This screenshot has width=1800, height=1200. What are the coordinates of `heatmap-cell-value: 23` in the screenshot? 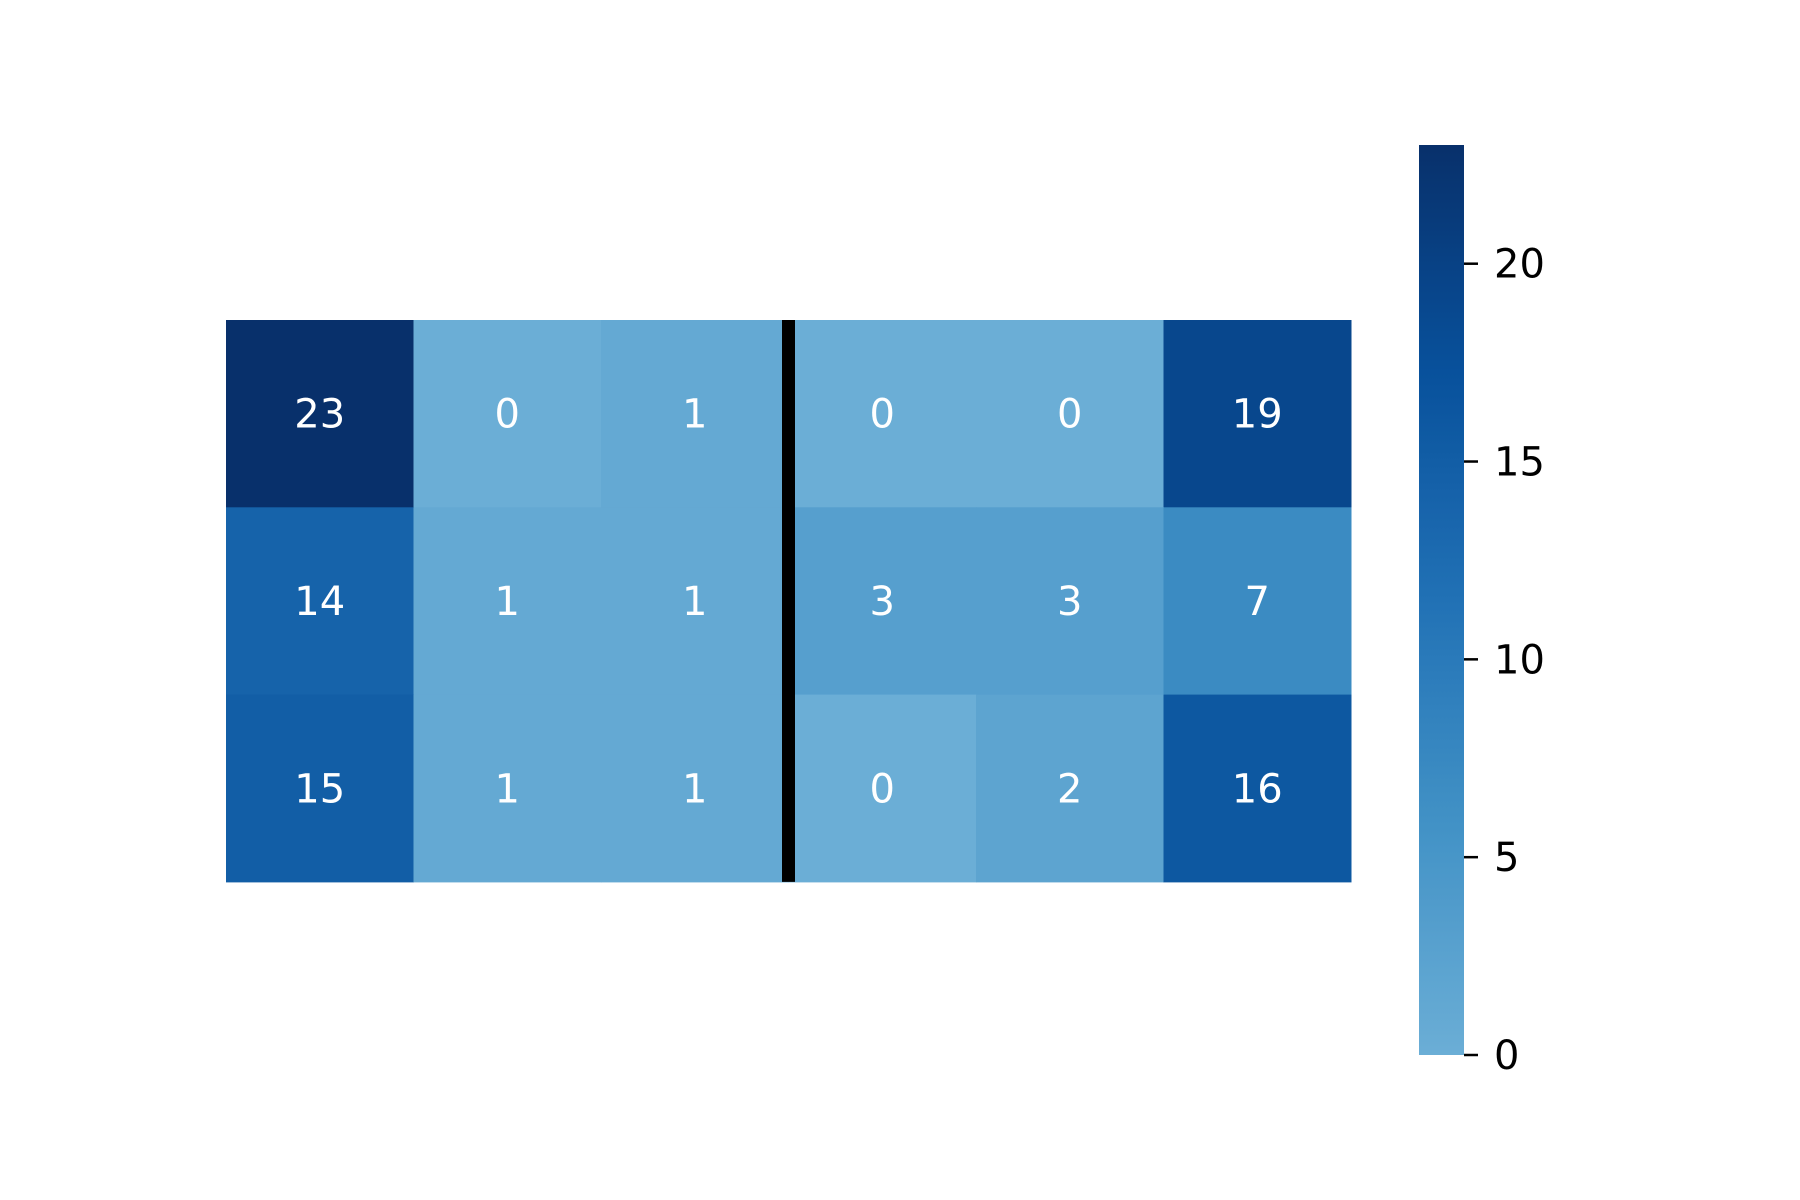 It's located at (319, 415).